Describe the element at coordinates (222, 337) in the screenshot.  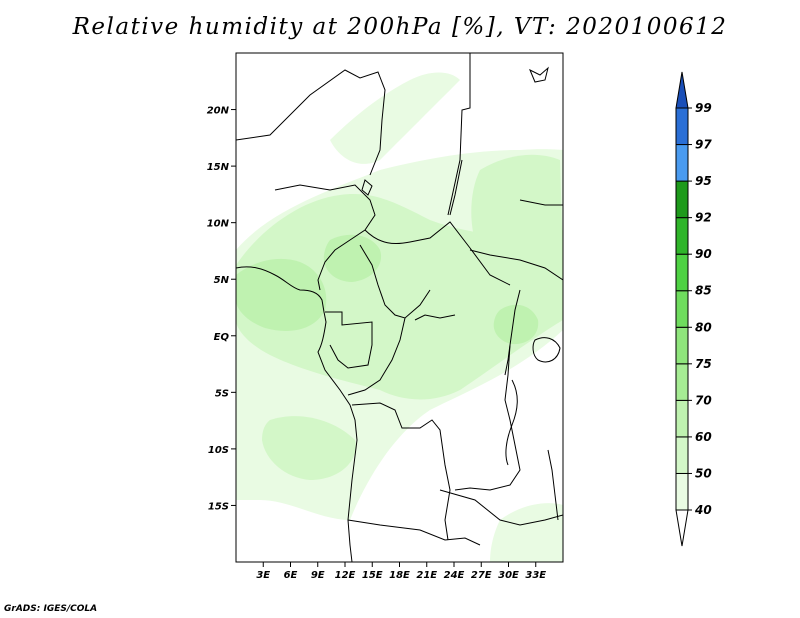
I see `lat-tick-label: EQ` at that location.